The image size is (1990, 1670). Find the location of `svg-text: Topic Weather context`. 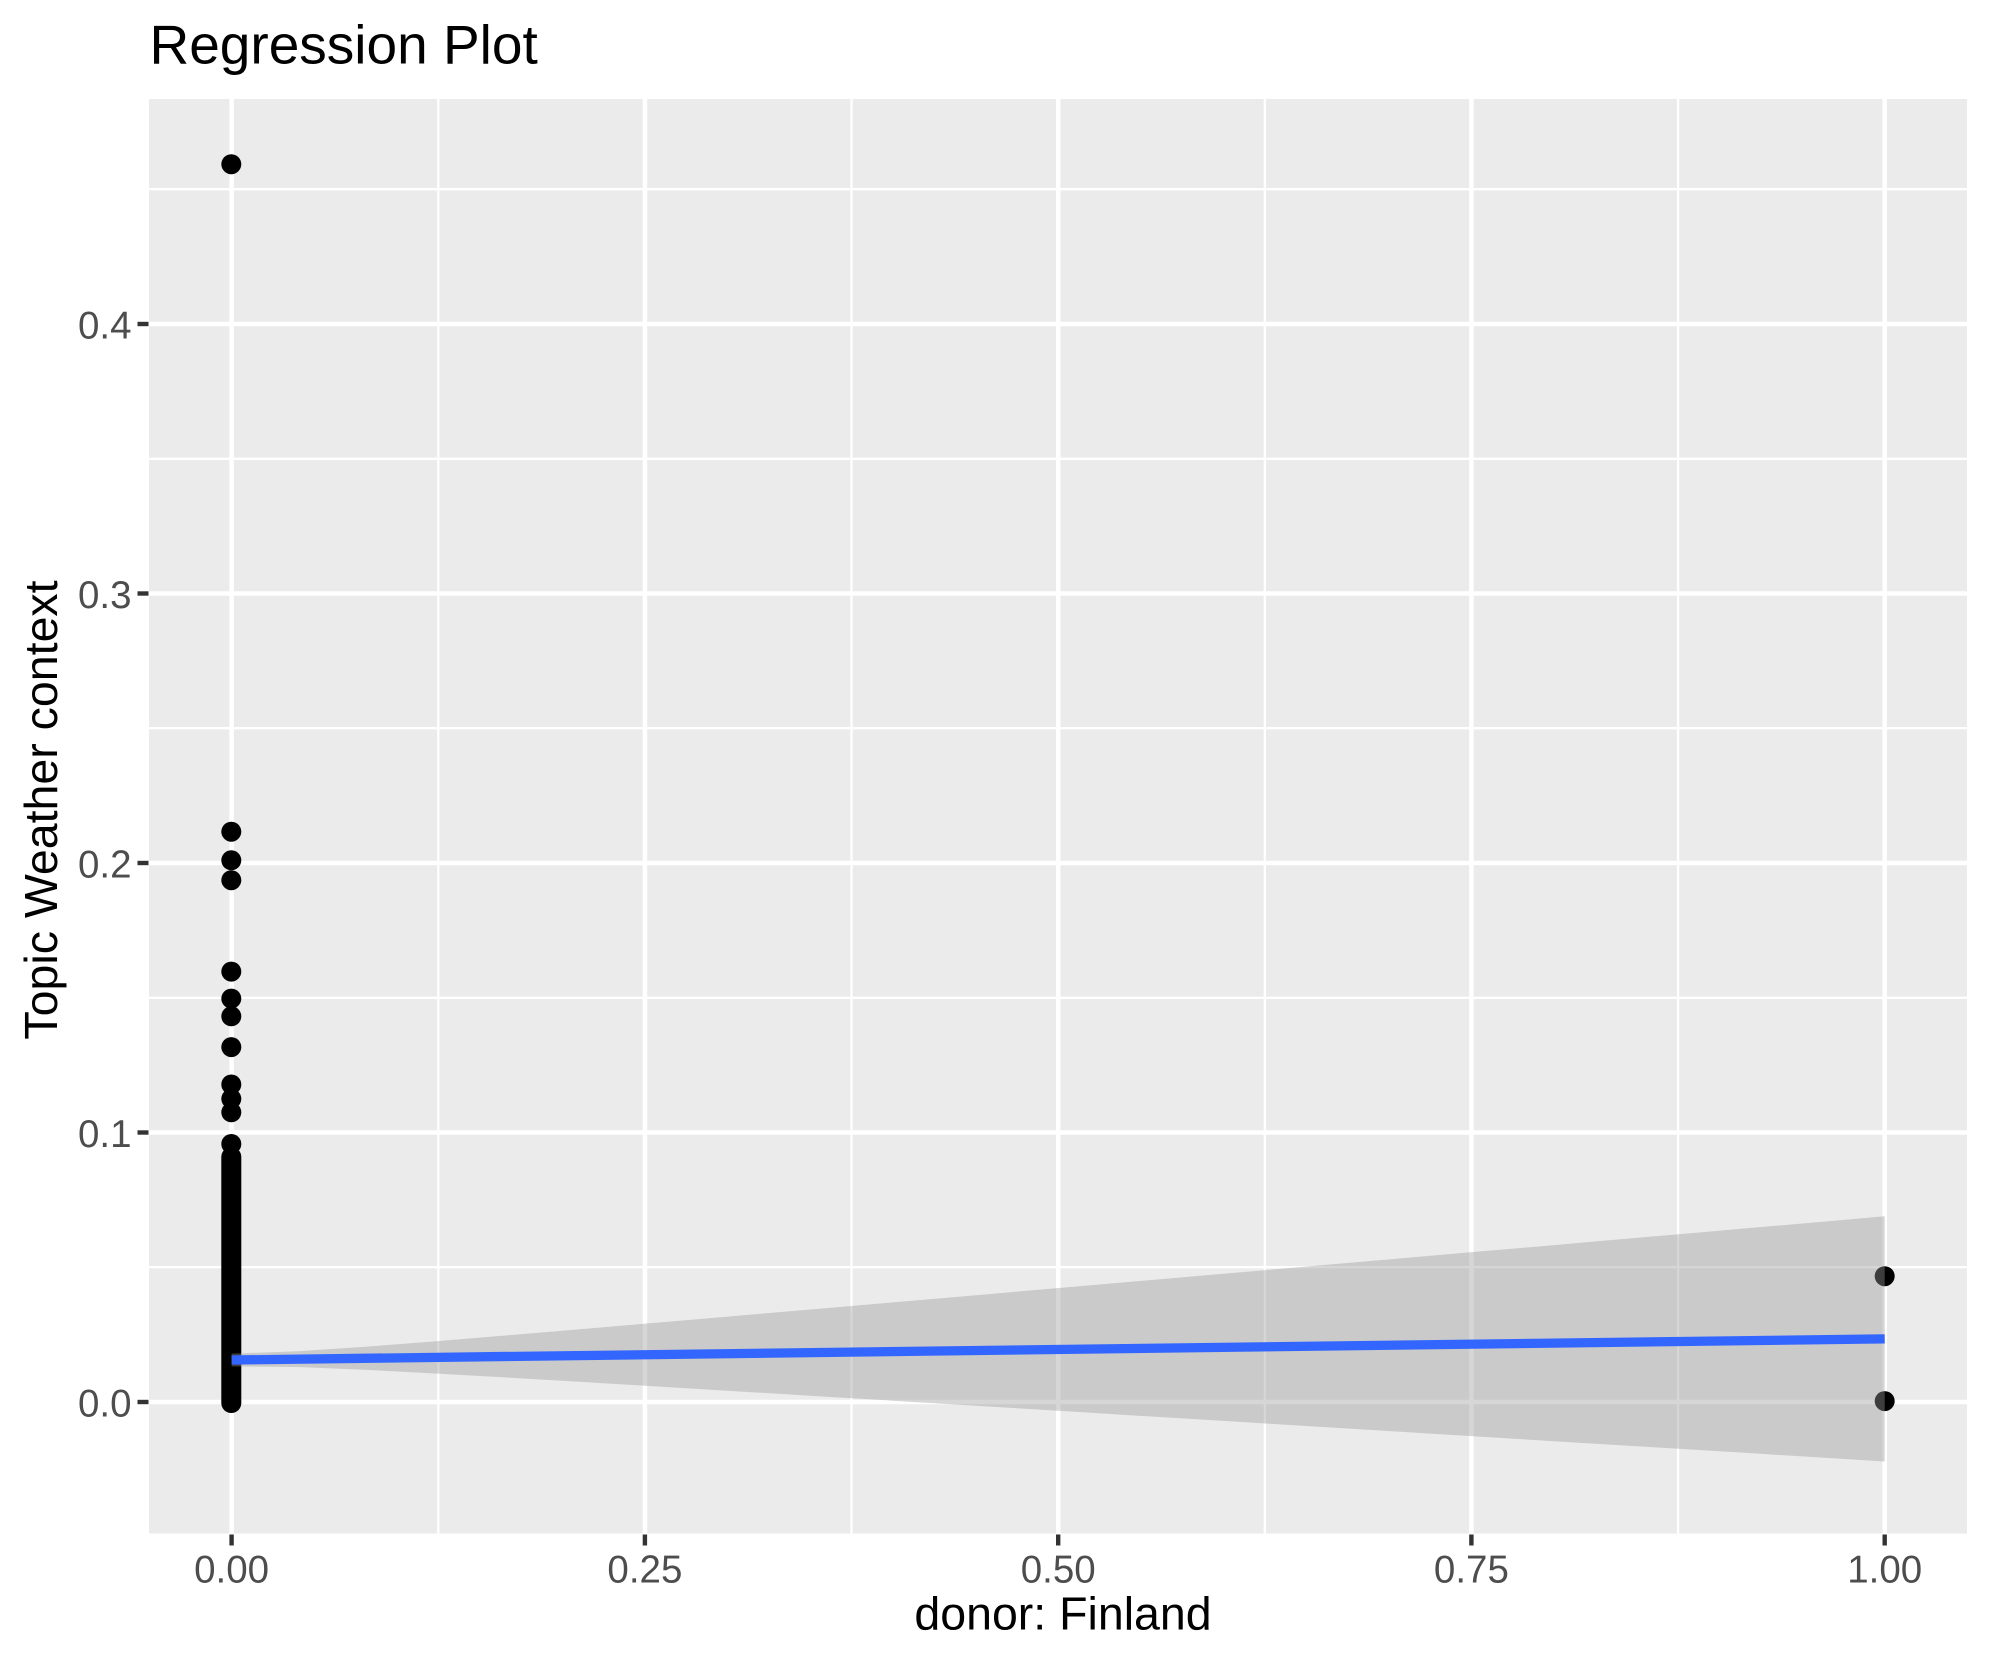

svg-text: Topic Weather context is located at coordinates (41, 809).